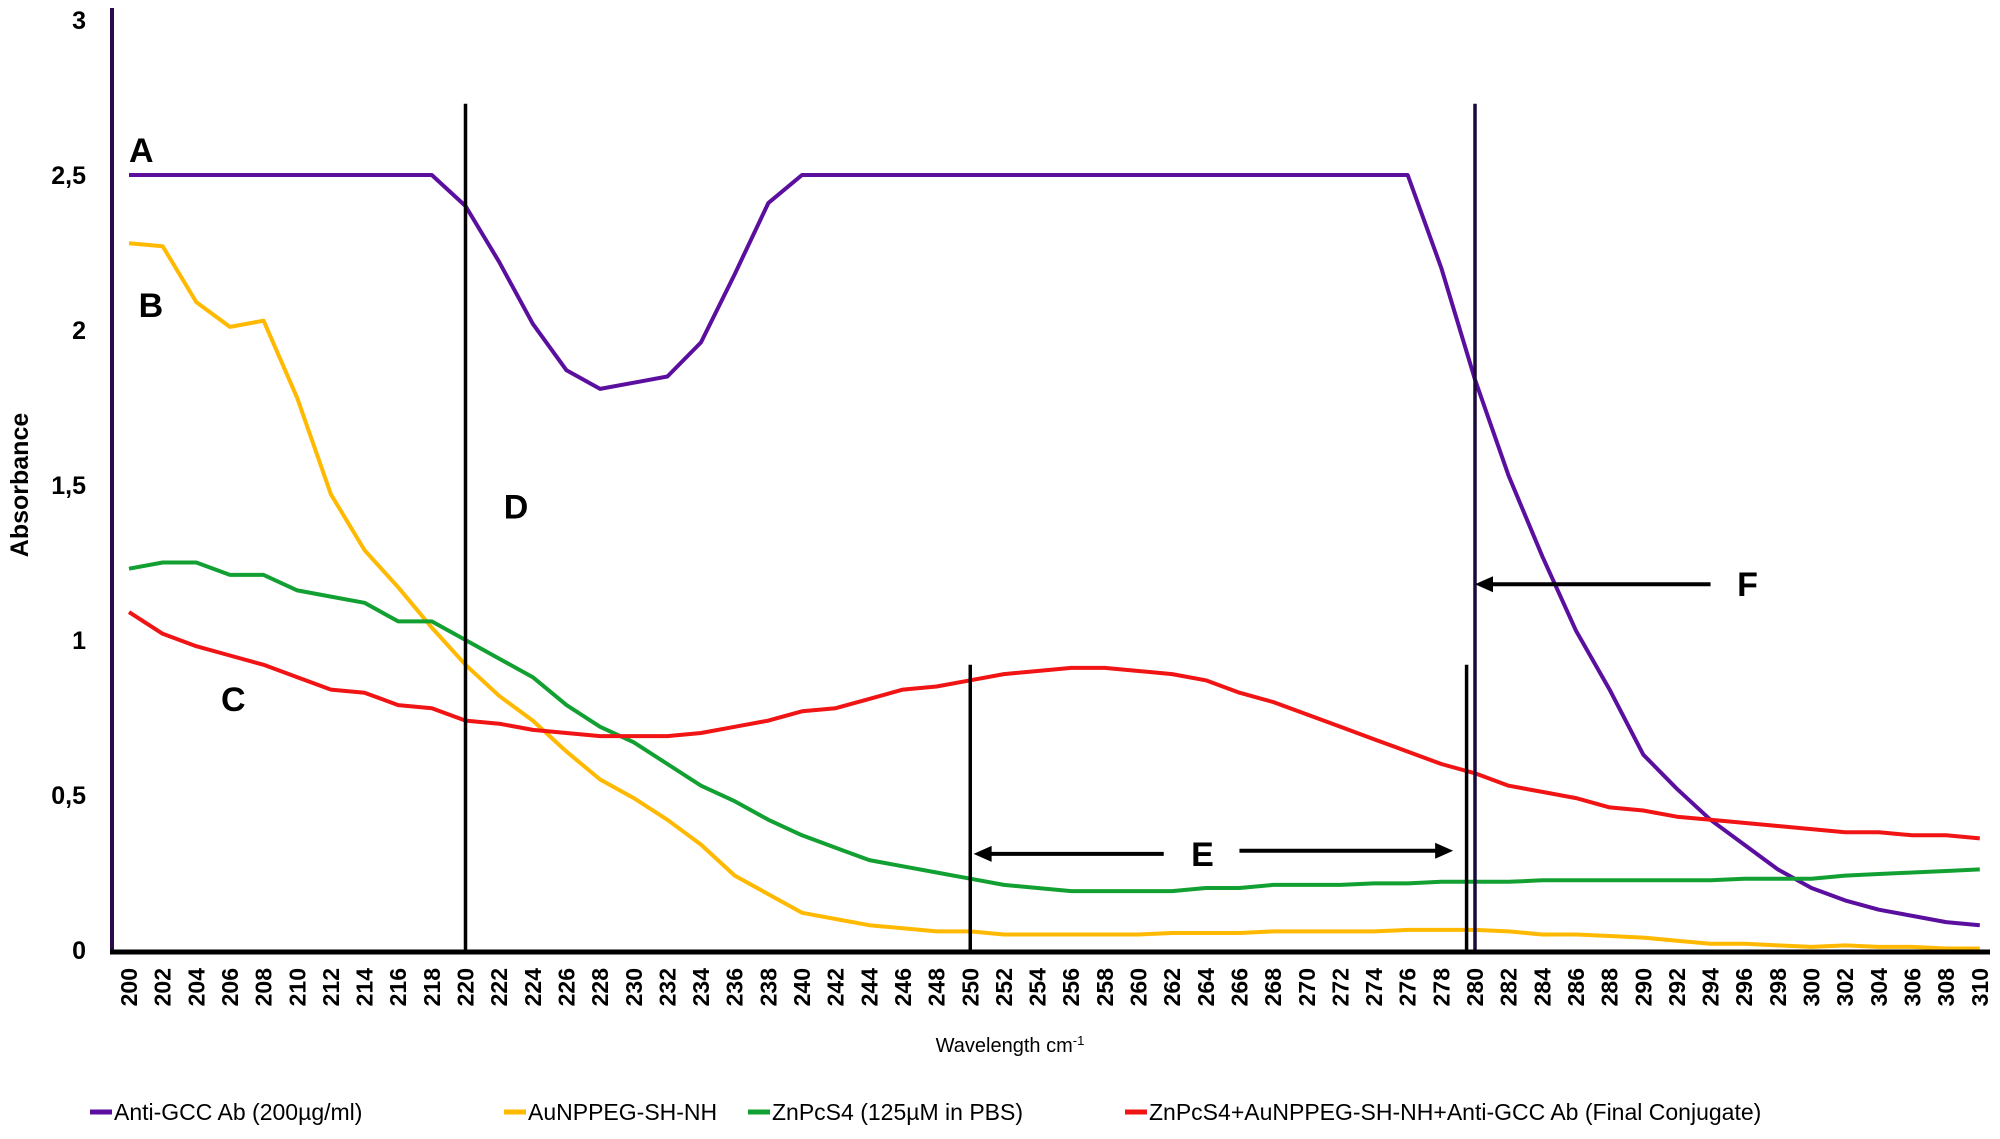  I want to click on x-tick-label: 230, so click(634, 987).